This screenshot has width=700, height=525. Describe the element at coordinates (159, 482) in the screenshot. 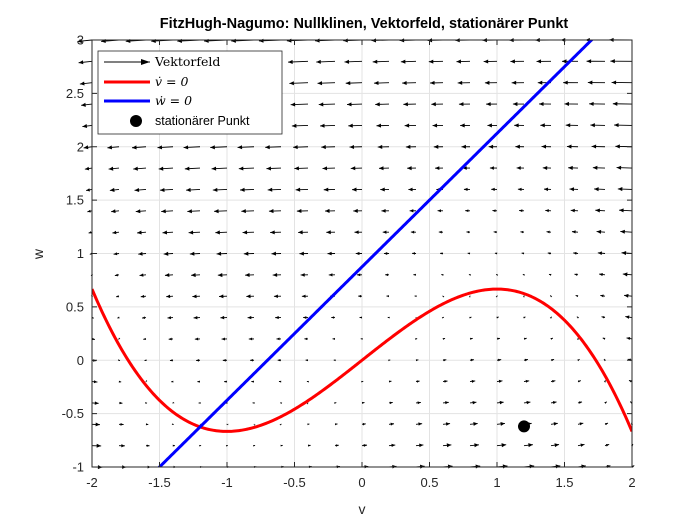

I see `x-tick-label-1: -1.5` at that location.